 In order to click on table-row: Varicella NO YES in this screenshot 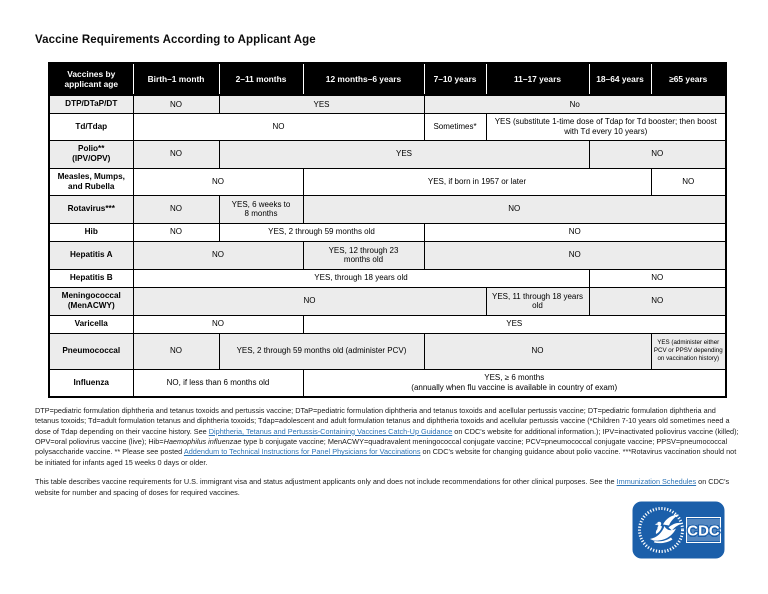, I will do `click(387, 324)`.